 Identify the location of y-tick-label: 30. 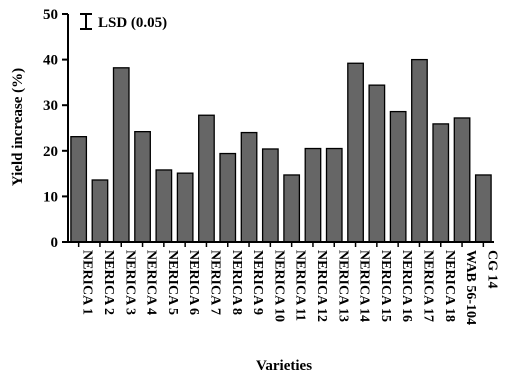
(50, 106).